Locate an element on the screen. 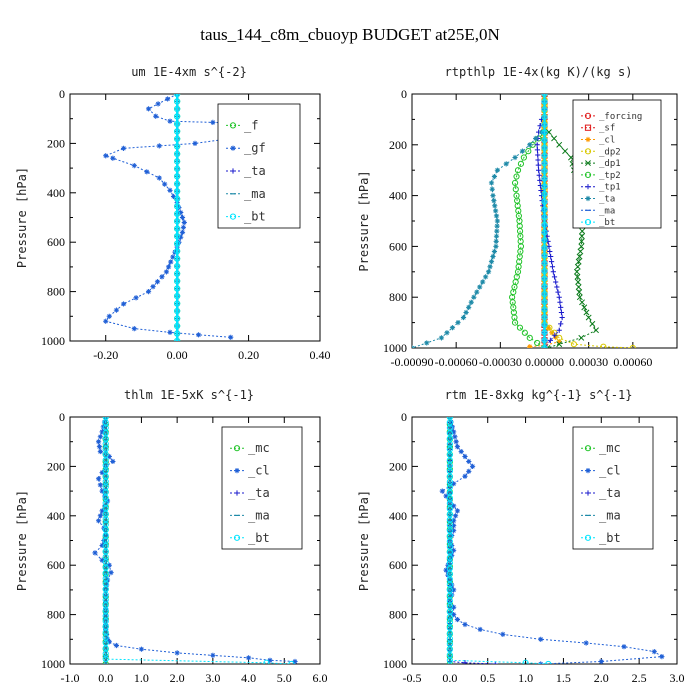  legend-entry: _f is located at coordinates (251, 125).